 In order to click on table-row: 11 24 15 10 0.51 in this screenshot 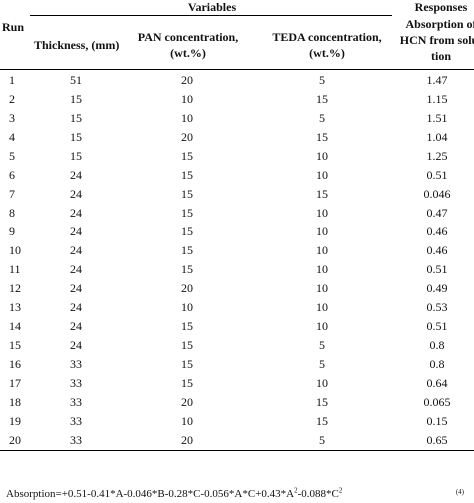, I will do `click(237, 269)`.